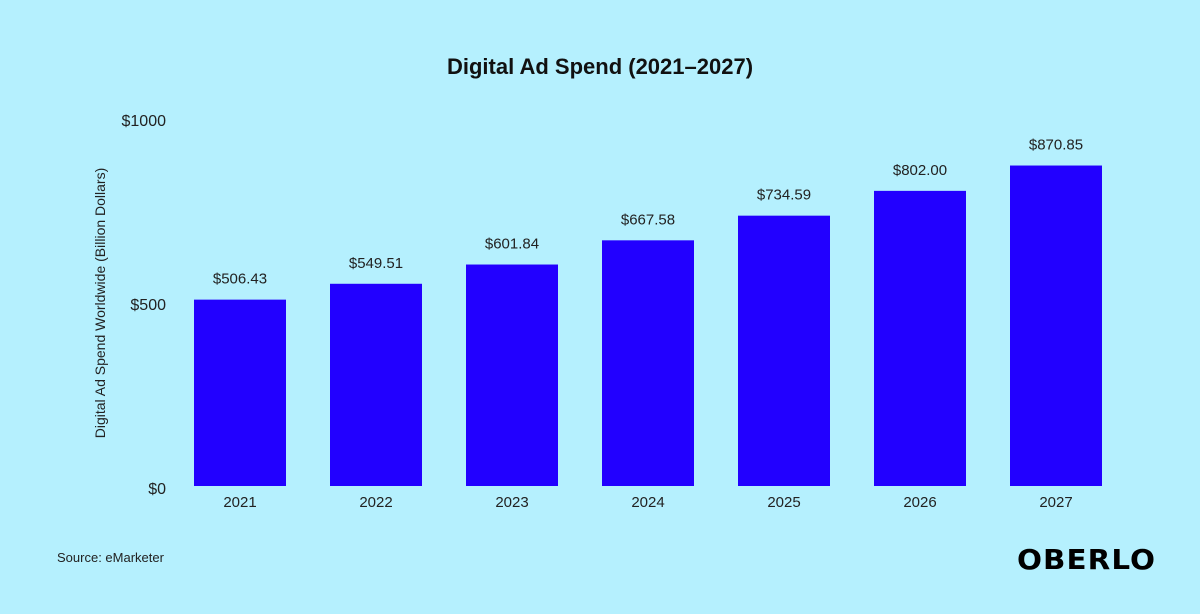 The height and width of the screenshot is (614, 1200). What do you see at coordinates (1056, 325) in the screenshot?
I see `bar-2027` at bounding box center [1056, 325].